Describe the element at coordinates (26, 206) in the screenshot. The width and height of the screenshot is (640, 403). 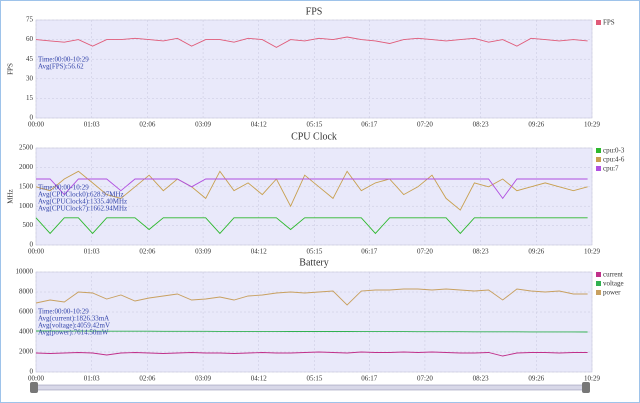
I see `y-tick-label: 1000` at that location.